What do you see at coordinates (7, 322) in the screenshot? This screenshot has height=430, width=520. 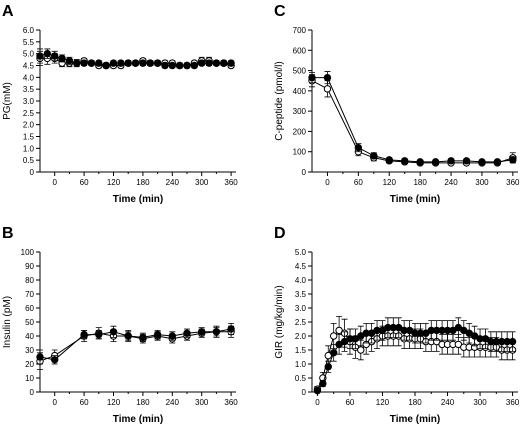 I see `y-axis-label-B: Insulin (pM)` at bounding box center [7, 322].